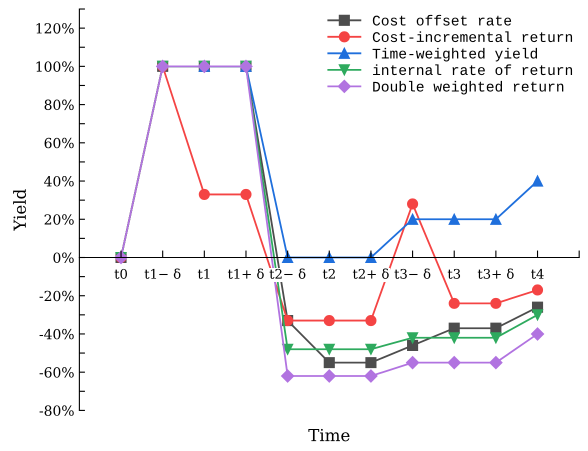  What do you see at coordinates (329, 435) in the screenshot?
I see `x-axis-title: Time` at bounding box center [329, 435].